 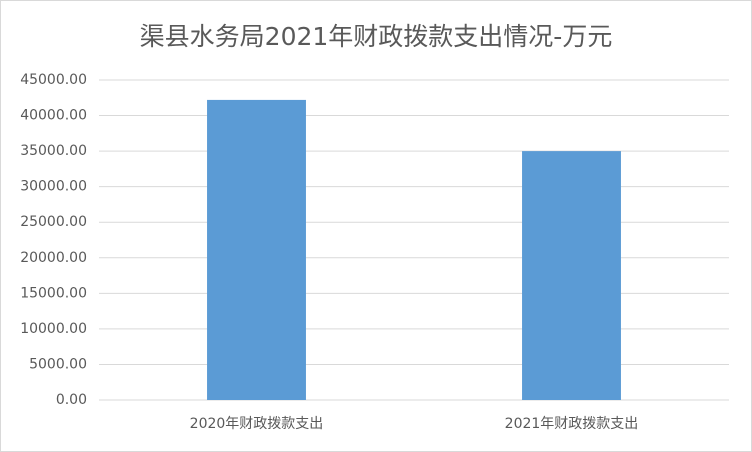 What do you see at coordinates (71, 400) in the screenshot?
I see `y-tick-label: 0.00` at bounding box center [71, 400].